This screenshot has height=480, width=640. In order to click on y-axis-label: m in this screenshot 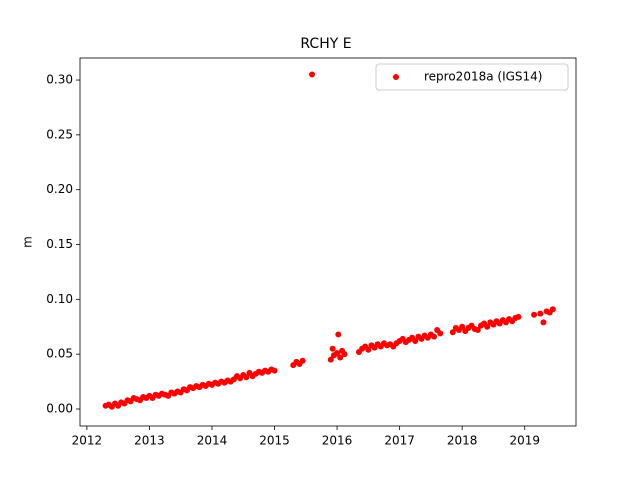, I will do `click(28, 242)`.